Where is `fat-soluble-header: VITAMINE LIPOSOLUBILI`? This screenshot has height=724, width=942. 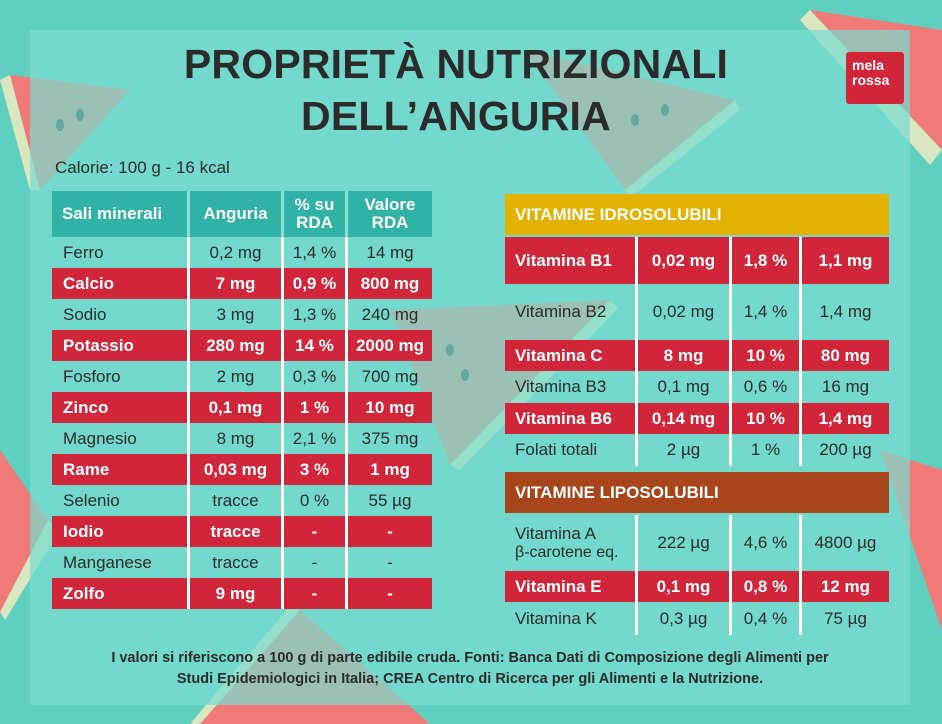
fat-soluble-header: VITAMINE LIPOSOLUBILI is located at coordinates (697, 492).